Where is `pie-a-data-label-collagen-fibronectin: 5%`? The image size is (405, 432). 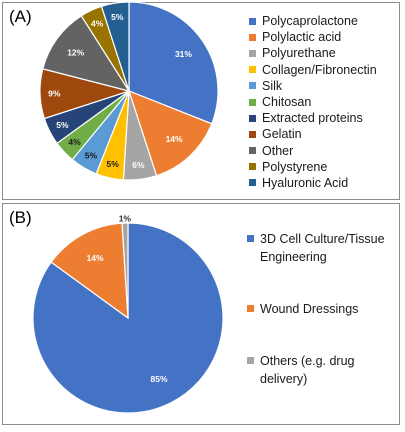
pie-a-data-label-collagen-fibronectin: 5% is located at coordinates (113, 164).